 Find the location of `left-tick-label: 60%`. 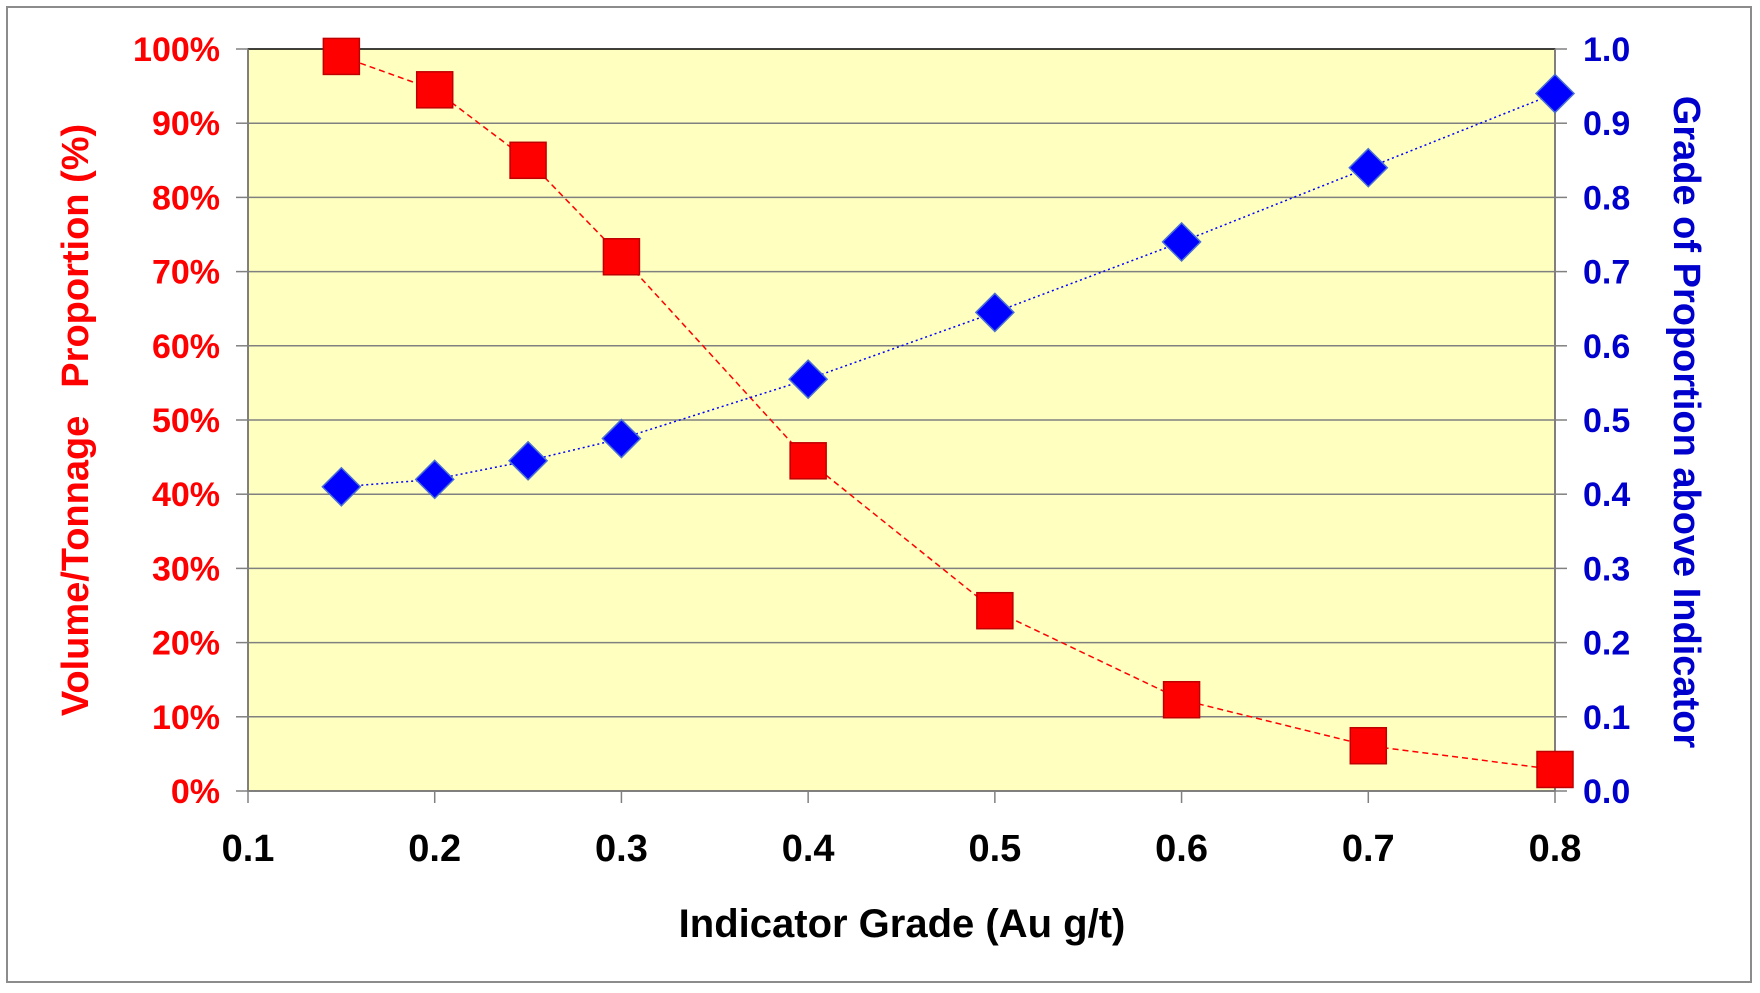

left-tick-label: 60% is located at coordinates (186, 347).